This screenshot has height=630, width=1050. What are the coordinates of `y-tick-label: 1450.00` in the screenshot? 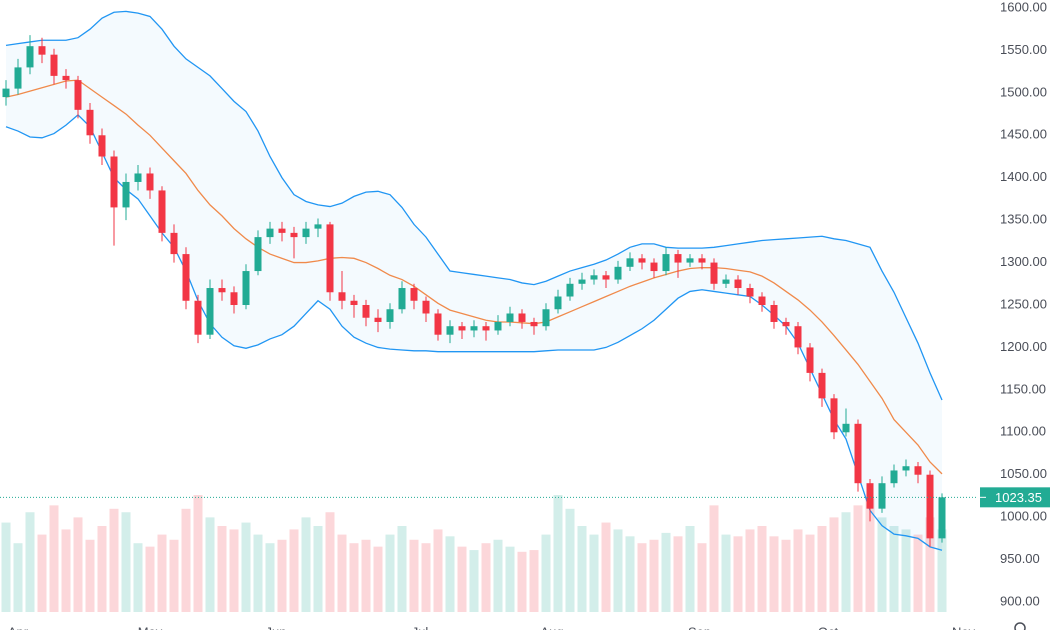 It's located at (1023, 134).